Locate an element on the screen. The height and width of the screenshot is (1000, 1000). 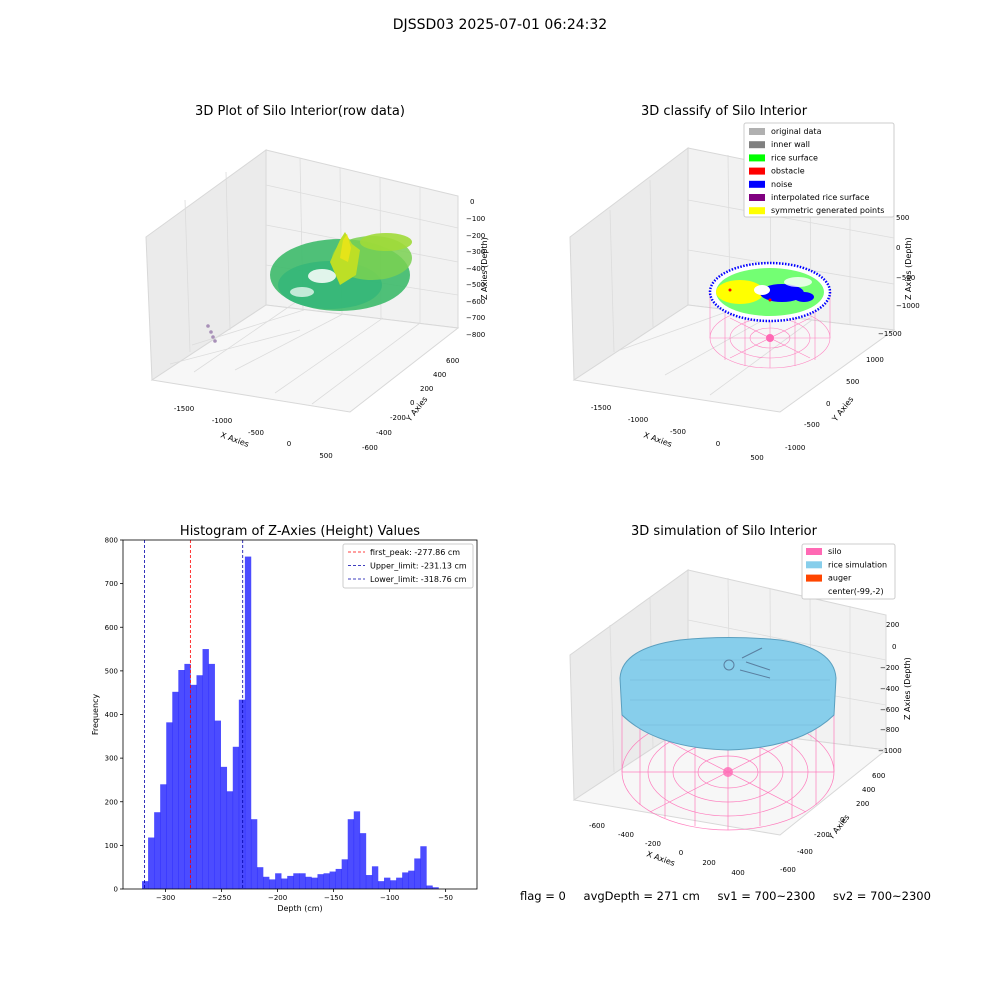
plot2-z-tick: 0 is located at coordinates (898, 248).